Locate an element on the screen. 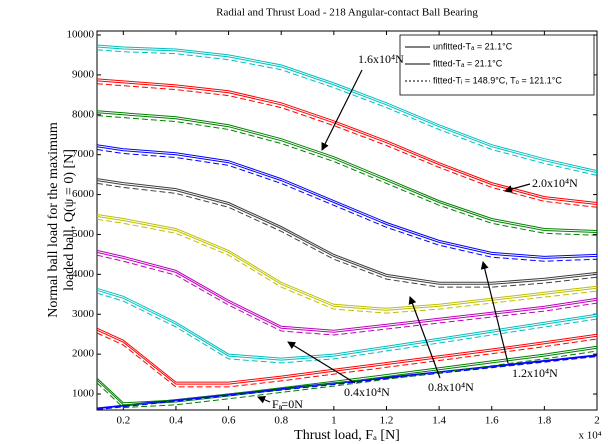  x-axis-label: Thrust load, Fₐ [N] is located at coordinates (347, 435).